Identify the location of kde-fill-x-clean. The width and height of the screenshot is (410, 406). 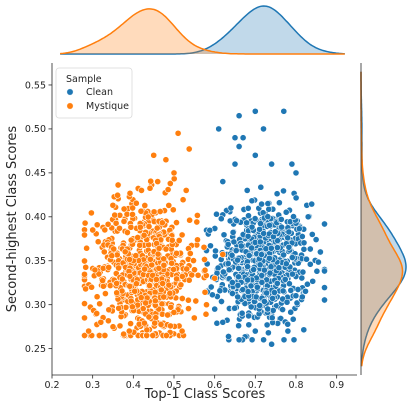
(202, 30).